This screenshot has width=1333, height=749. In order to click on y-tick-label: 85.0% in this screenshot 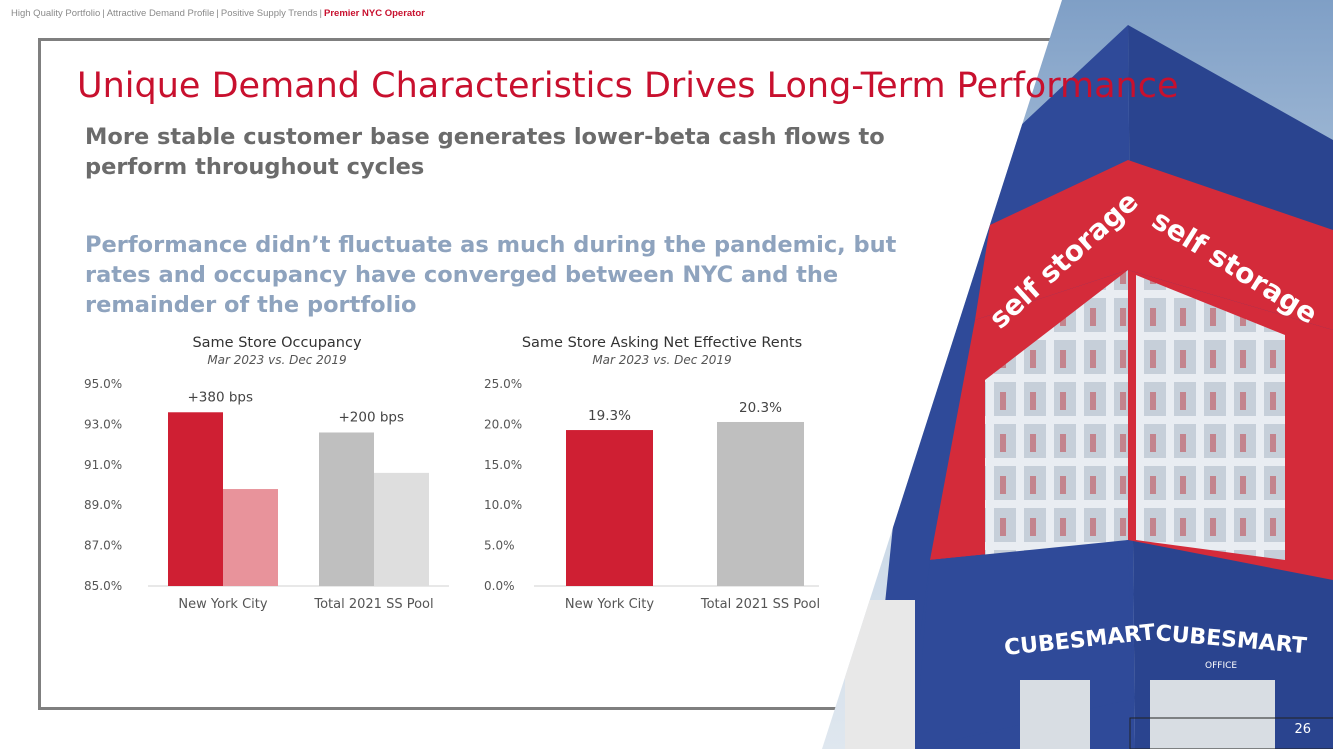, I will do `click(103, 586)`.